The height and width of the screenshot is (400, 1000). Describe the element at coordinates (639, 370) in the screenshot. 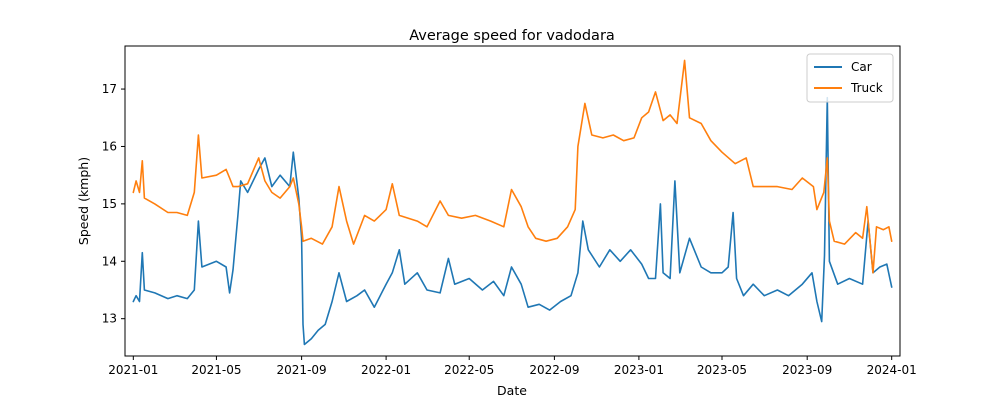

I see `x-tick-label: 2023-01` at that location.